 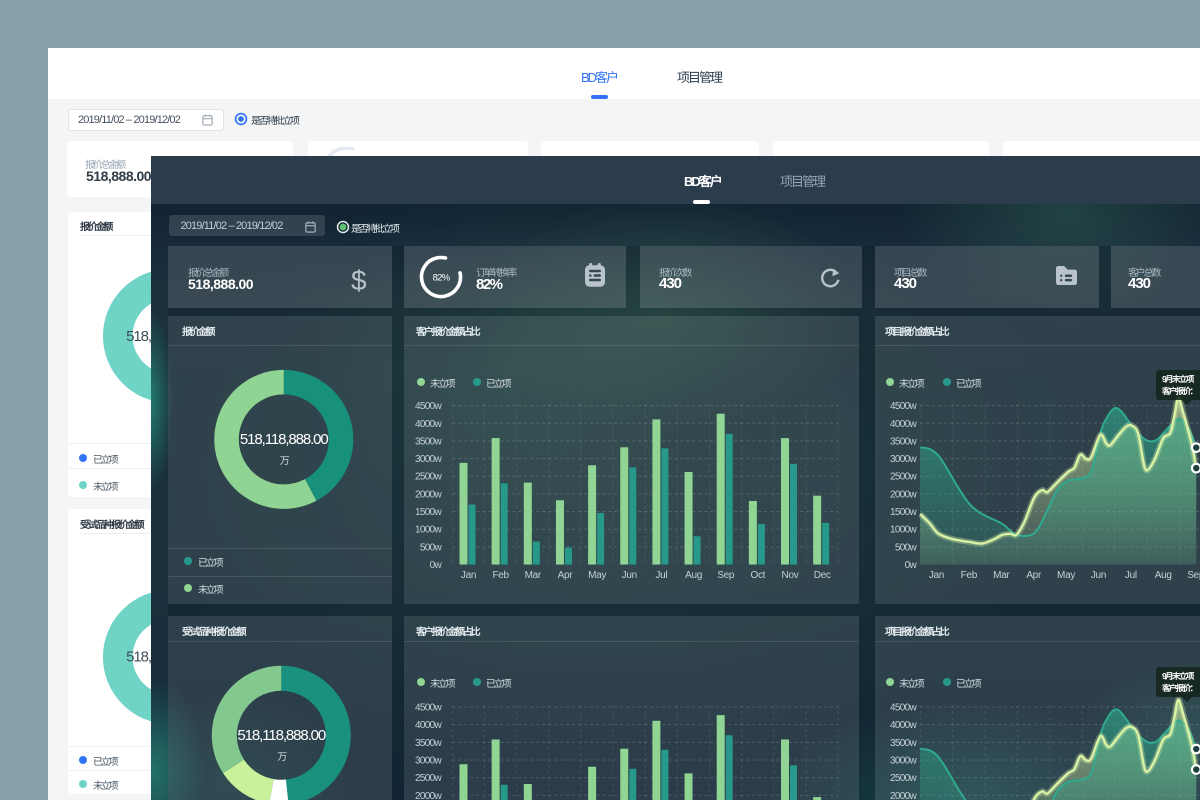 I want to click on svg-text: Dec, so click(x=822, y=575).